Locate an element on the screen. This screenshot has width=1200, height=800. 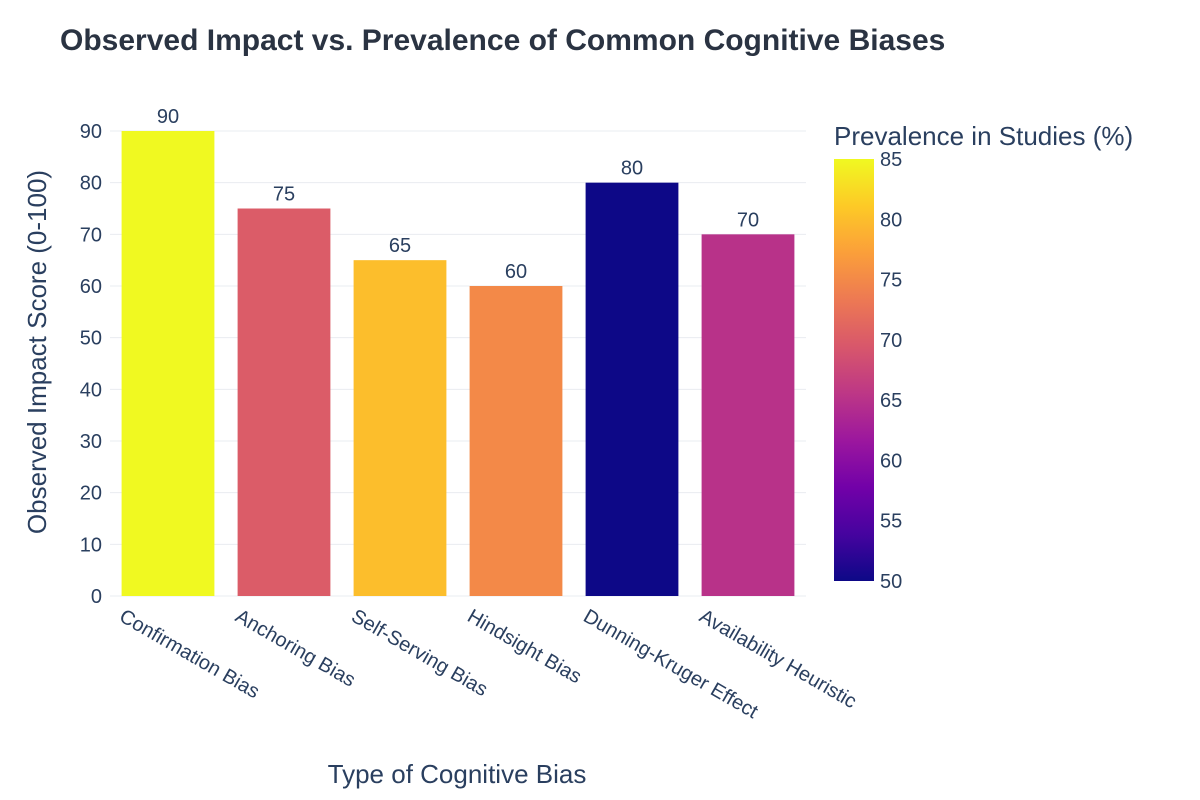
y-tick-label: 30 is located at coordinates (91, 442).